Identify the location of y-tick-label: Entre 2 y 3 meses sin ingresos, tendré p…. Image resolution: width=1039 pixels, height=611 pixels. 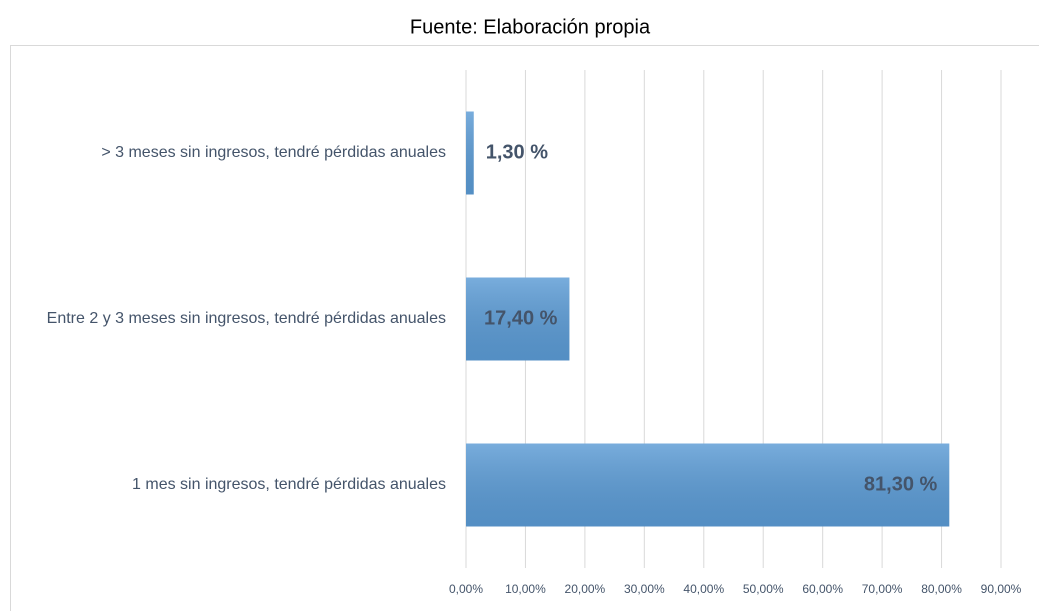
(246, 318).